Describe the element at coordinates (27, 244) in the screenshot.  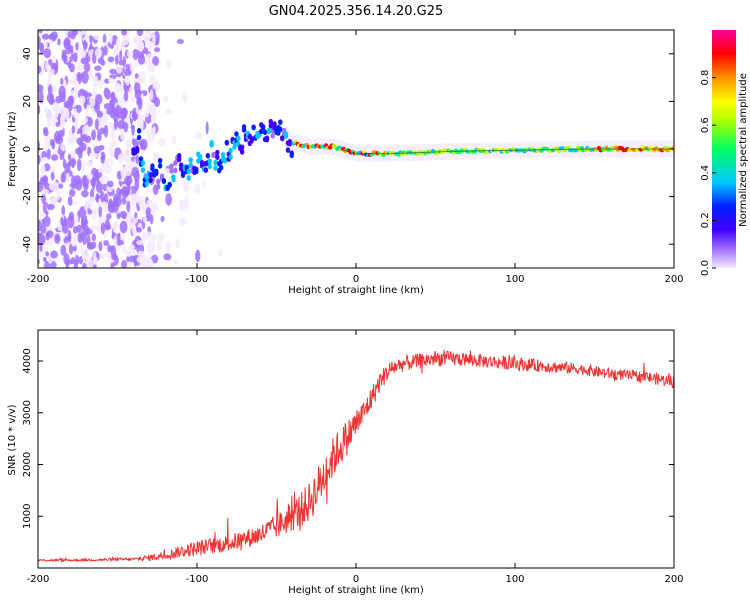
I see `spectrogram-y-tick-label: -40` at that location.